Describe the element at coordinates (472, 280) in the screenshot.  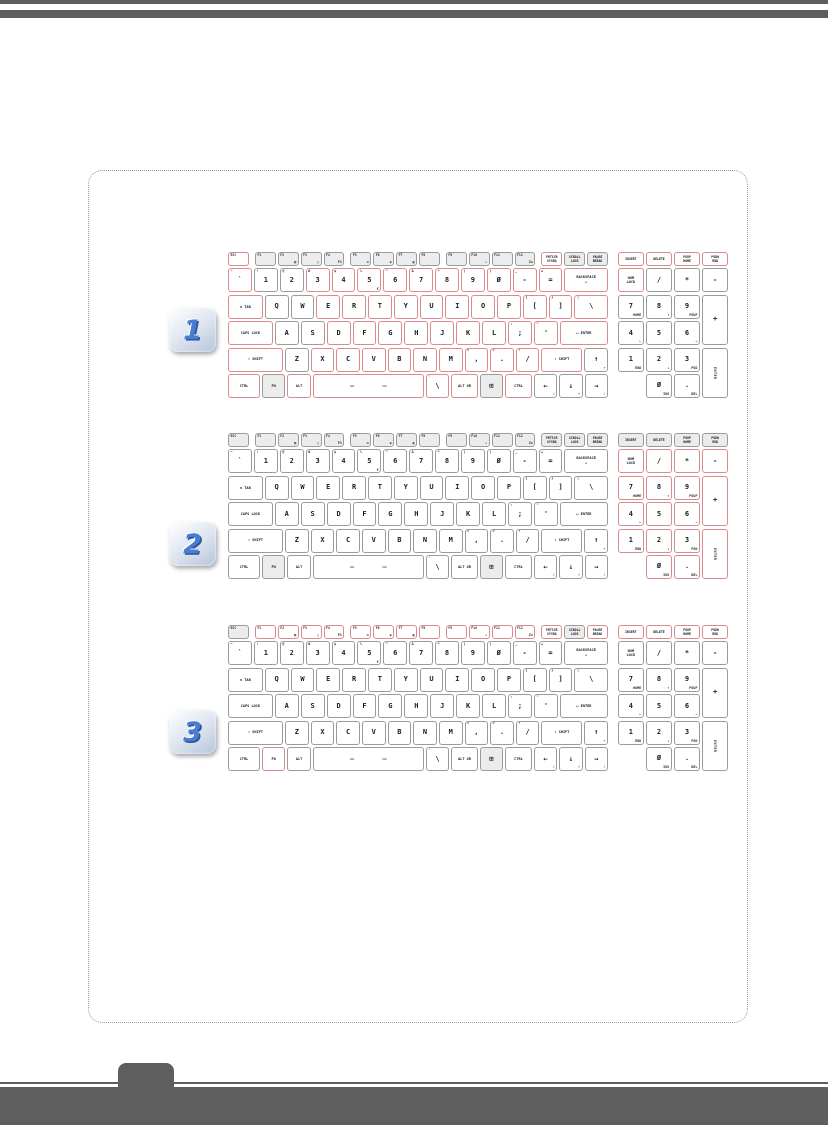
I see `key-n9: (9` at that location.